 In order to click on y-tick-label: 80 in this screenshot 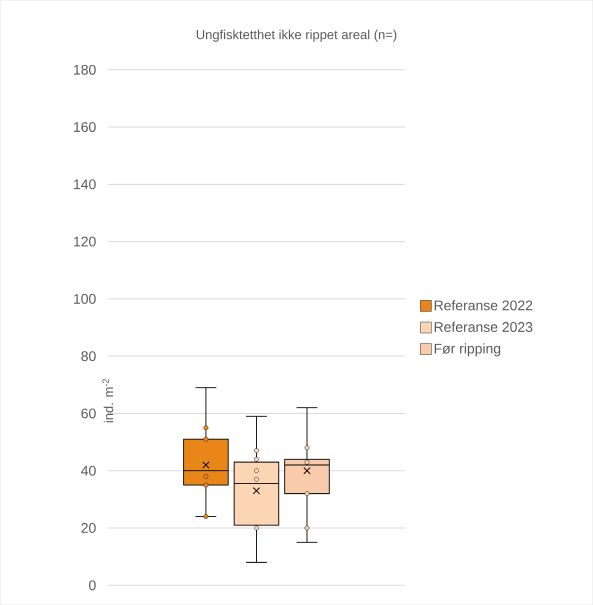, I will do `click(88, 356)`.